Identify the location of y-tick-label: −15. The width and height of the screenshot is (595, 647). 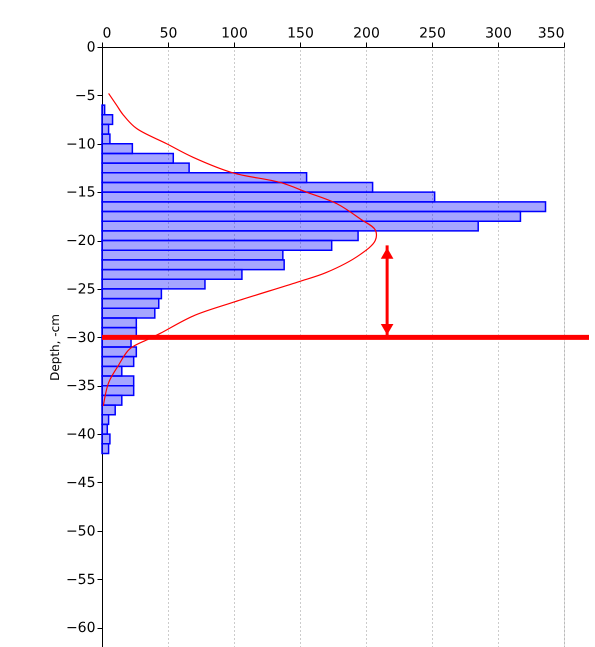
(81, 192).